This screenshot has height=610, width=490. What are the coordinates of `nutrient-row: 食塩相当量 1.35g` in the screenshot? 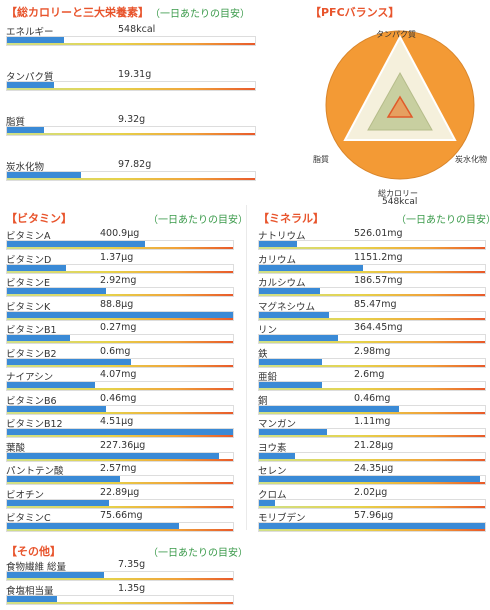 It's located at (120, 594).